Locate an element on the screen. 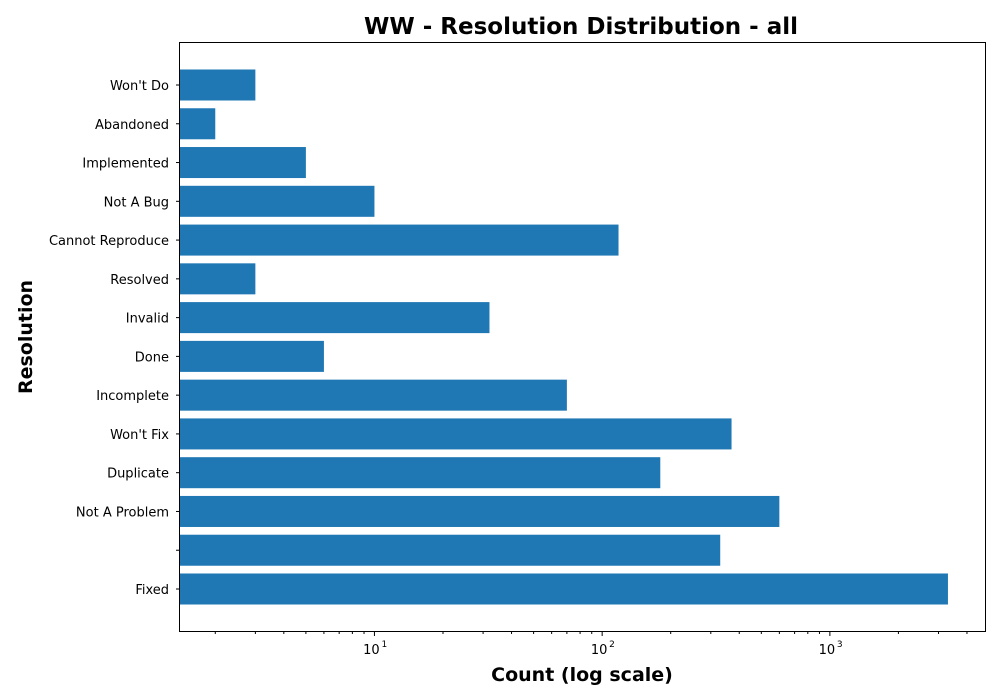  y-tick-label-10: Not A Bug is located at coordinates (136, 202).